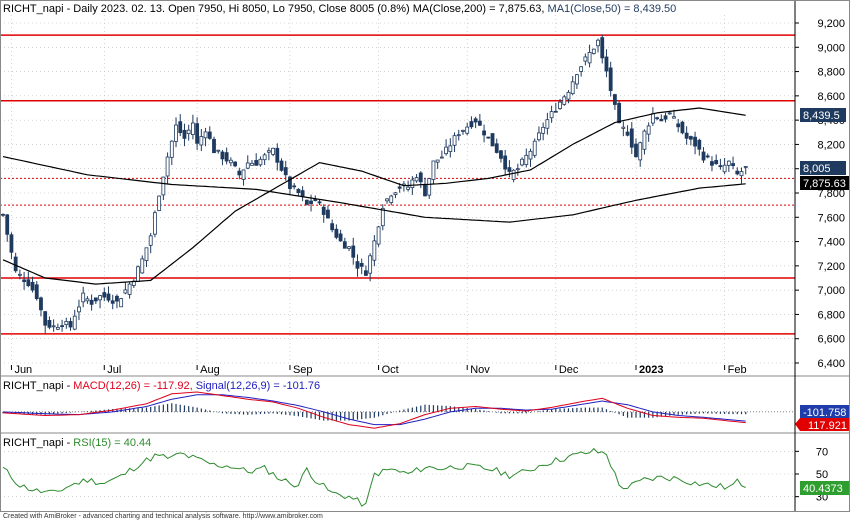 The width and height of the screenshot is (850, 520). Describe the element at coordinates (737, 370) in the screenshot. I see `month-label: Feb` at that location.